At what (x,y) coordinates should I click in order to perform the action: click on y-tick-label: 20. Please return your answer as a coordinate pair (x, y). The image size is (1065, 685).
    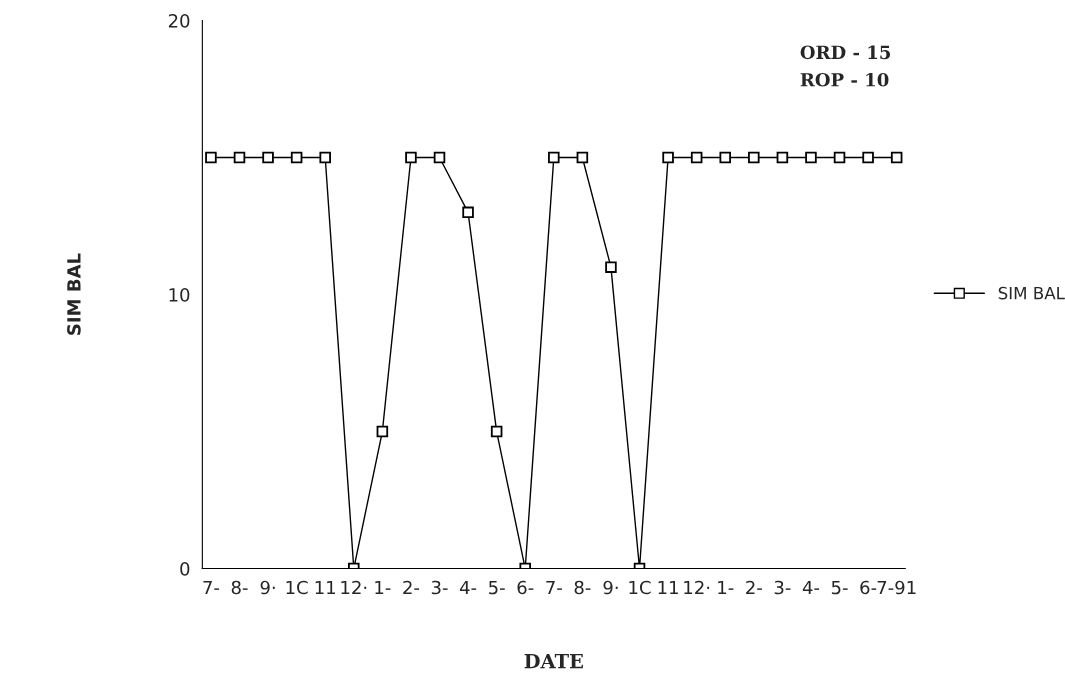
    Looking at the image, I should click on (179, 21).